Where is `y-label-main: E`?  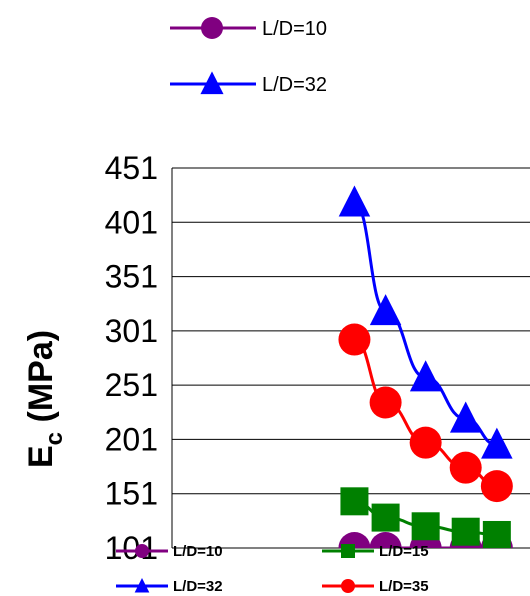
y-label-main: E is located at coordinates (41, 456).